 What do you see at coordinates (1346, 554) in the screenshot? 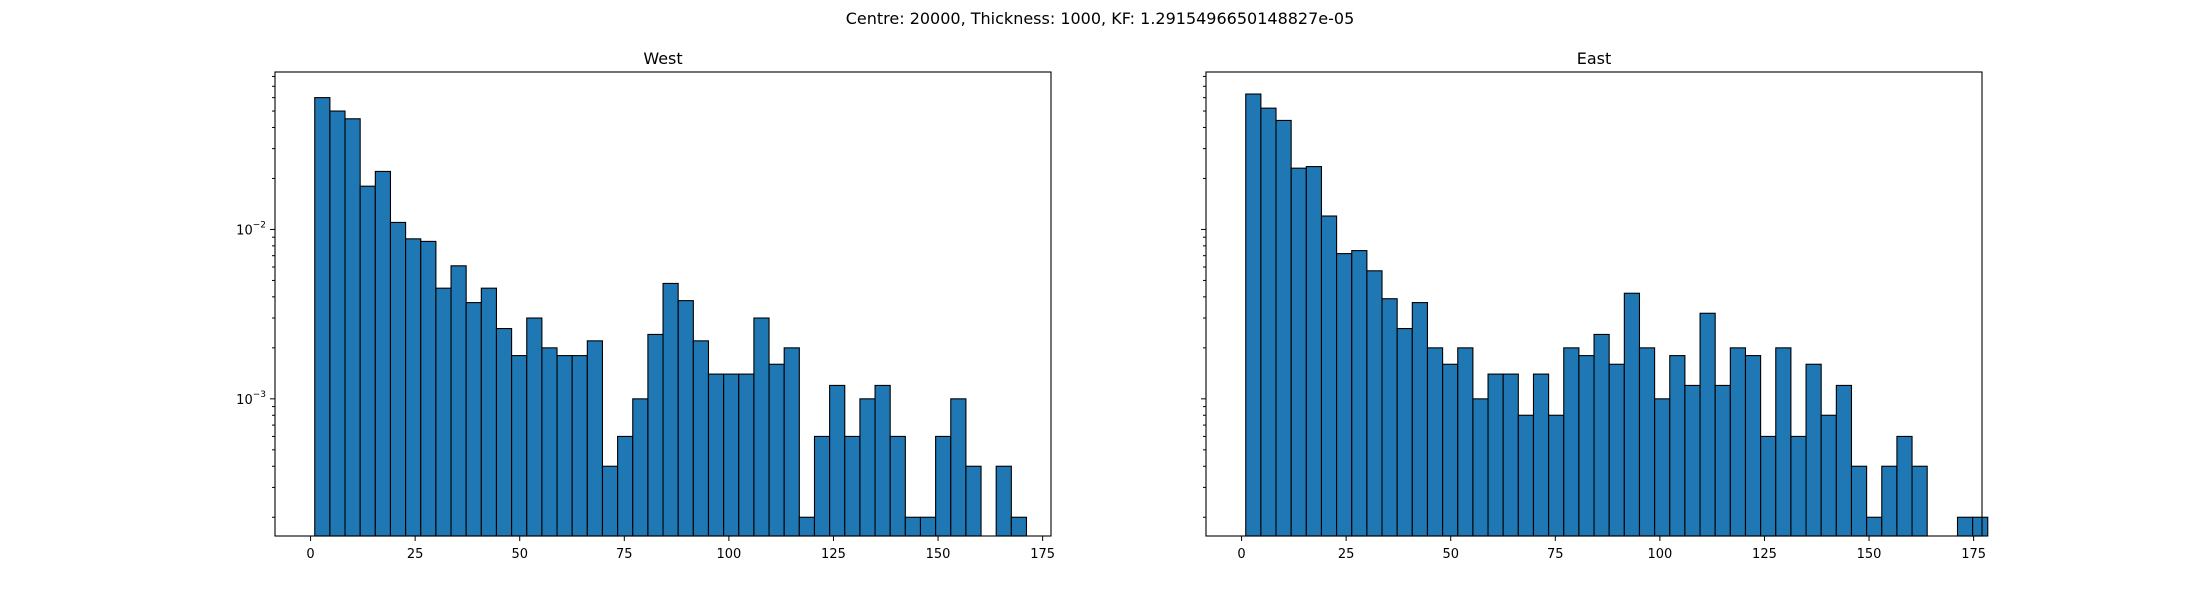
I see `east-x-tick-label: 25` at bounding box center [1346, 554].